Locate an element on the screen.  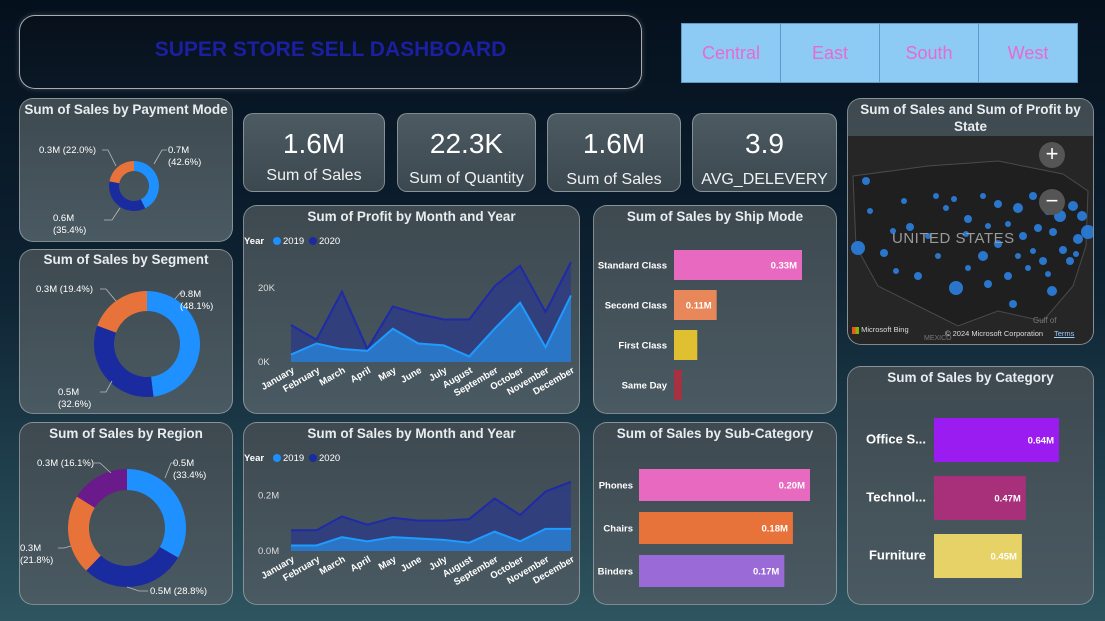
kpi-value: 1.6M is located at coordinates (314, 143).